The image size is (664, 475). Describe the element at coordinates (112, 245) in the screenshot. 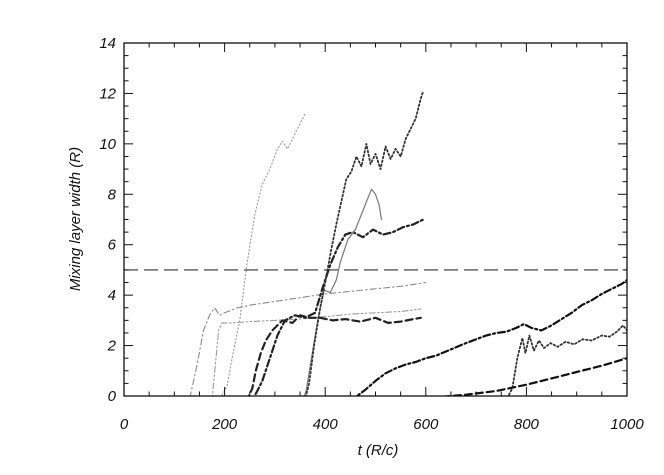

I see `y-tick-label: 6` at that location.